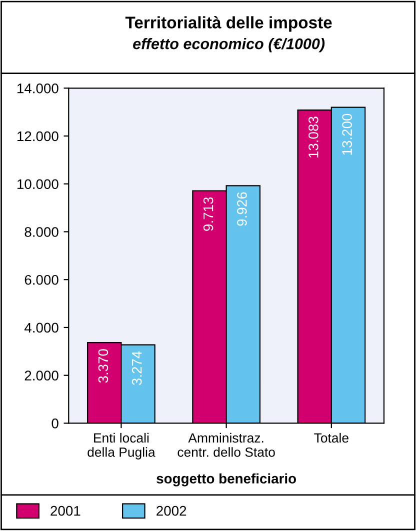  Describe the element at coordinates (226, 444) in the screenshot. I see `x-tick-label: Amministraz. centr. dello Stato` at that location.